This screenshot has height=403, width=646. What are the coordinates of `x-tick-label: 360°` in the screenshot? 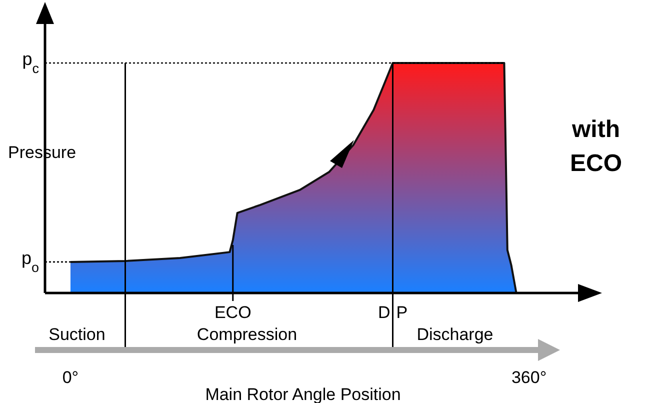 It's located at (529, 377).